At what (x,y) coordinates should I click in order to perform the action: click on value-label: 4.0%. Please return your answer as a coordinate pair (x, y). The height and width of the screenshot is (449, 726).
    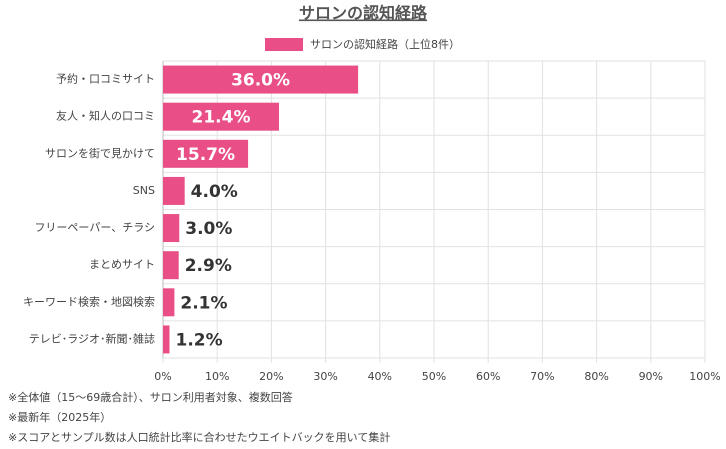
    Looking at the image, I should click on (214, 192).